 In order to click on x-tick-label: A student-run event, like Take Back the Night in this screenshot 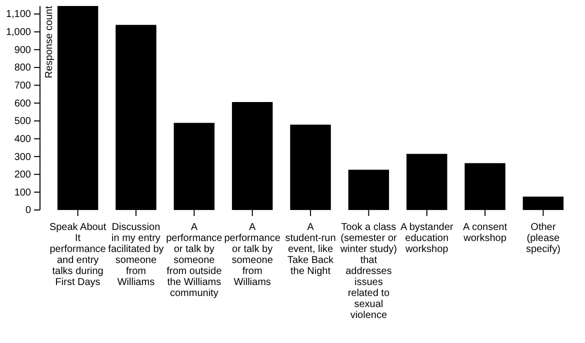, I will do `click(310, 249)`.